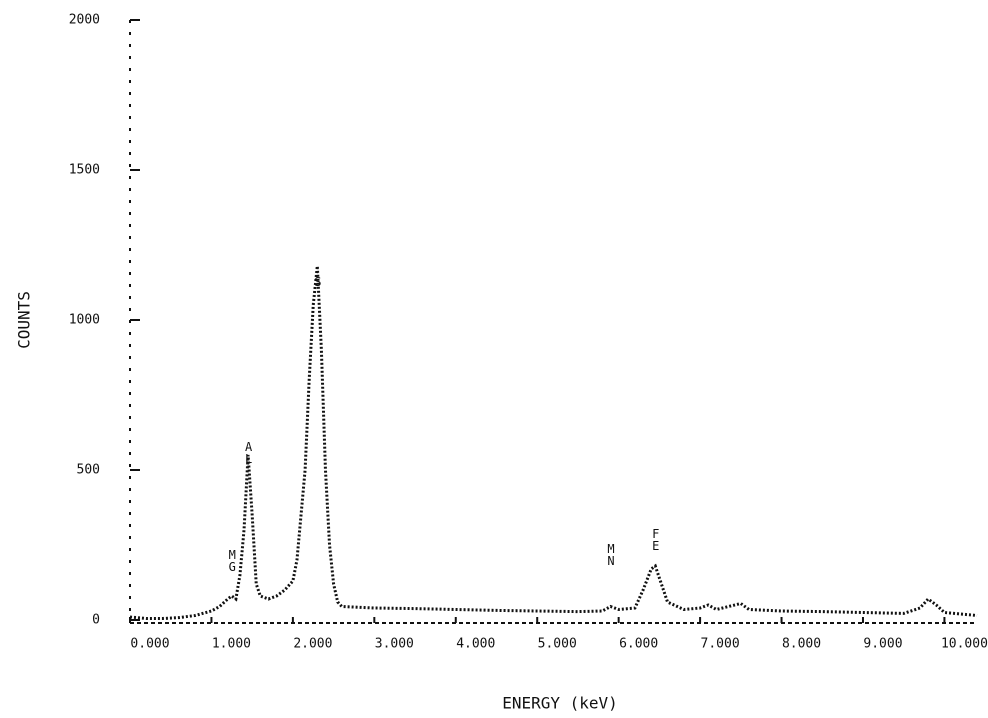  I want to click on peak-label: FE, so click(656, 539).